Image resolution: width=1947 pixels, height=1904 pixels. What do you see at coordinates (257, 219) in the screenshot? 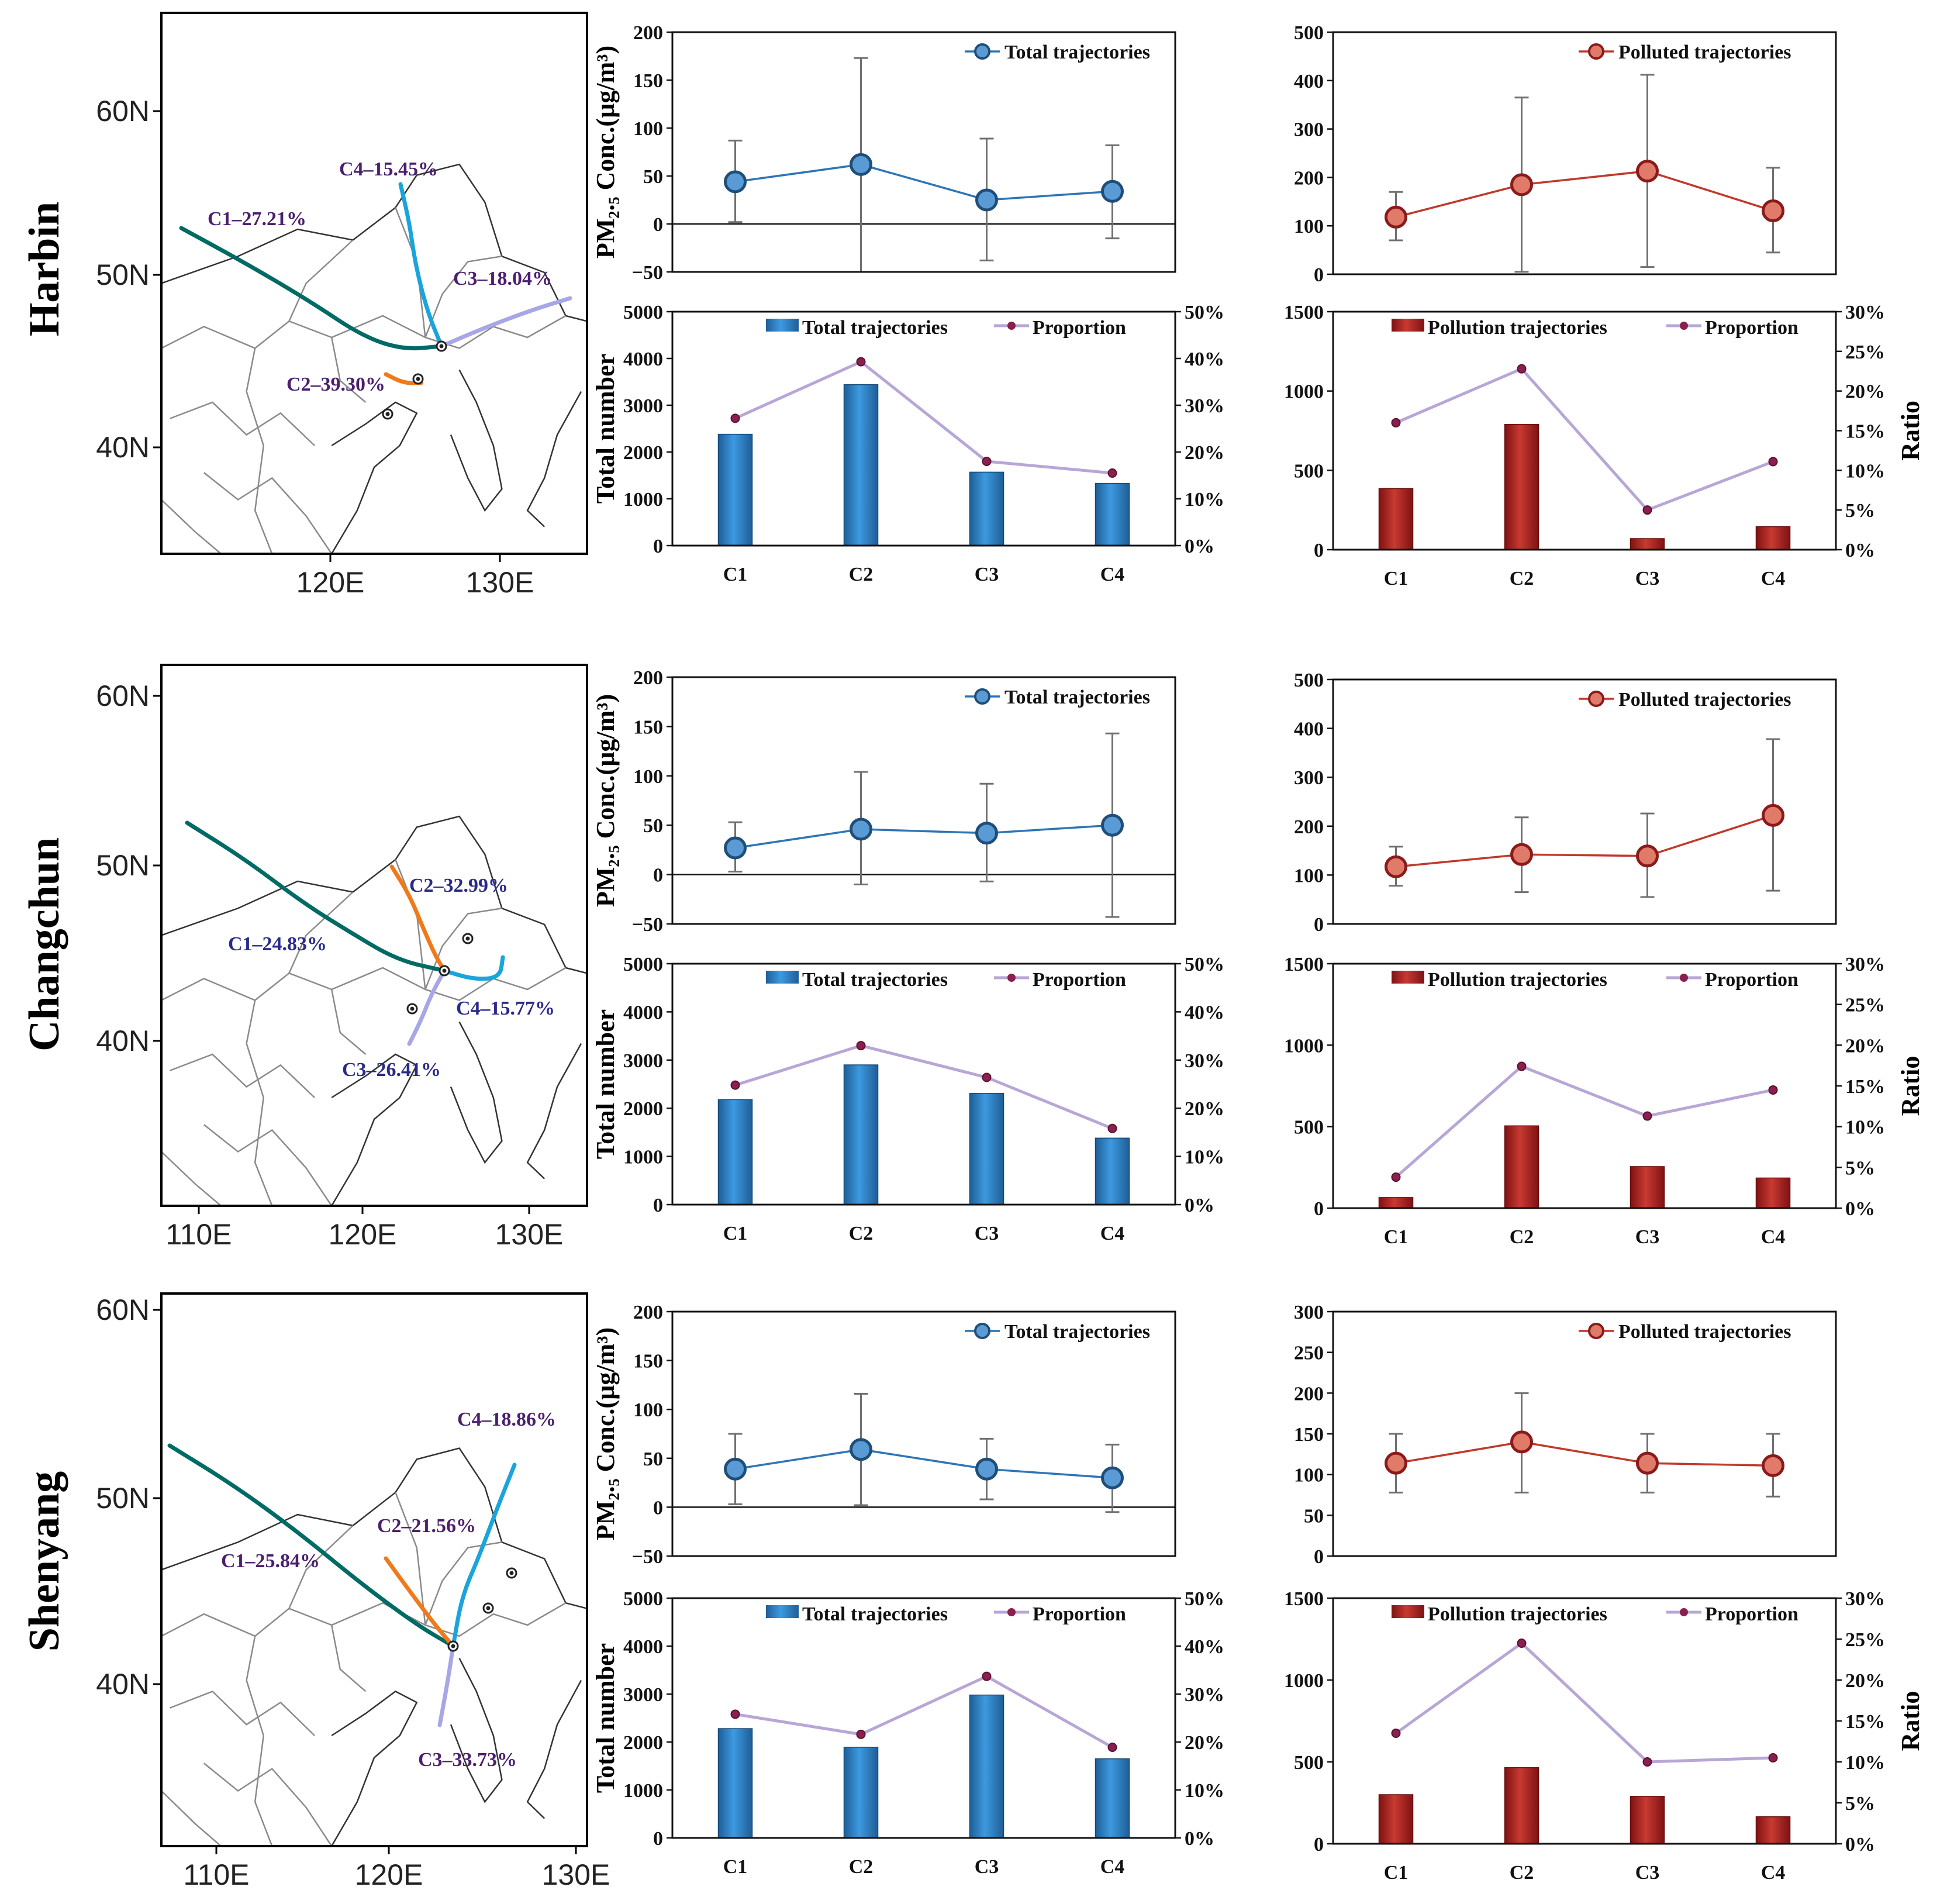
I see `trajectory-label-c1: C1–27.21%` at bounding box center [257, 219].